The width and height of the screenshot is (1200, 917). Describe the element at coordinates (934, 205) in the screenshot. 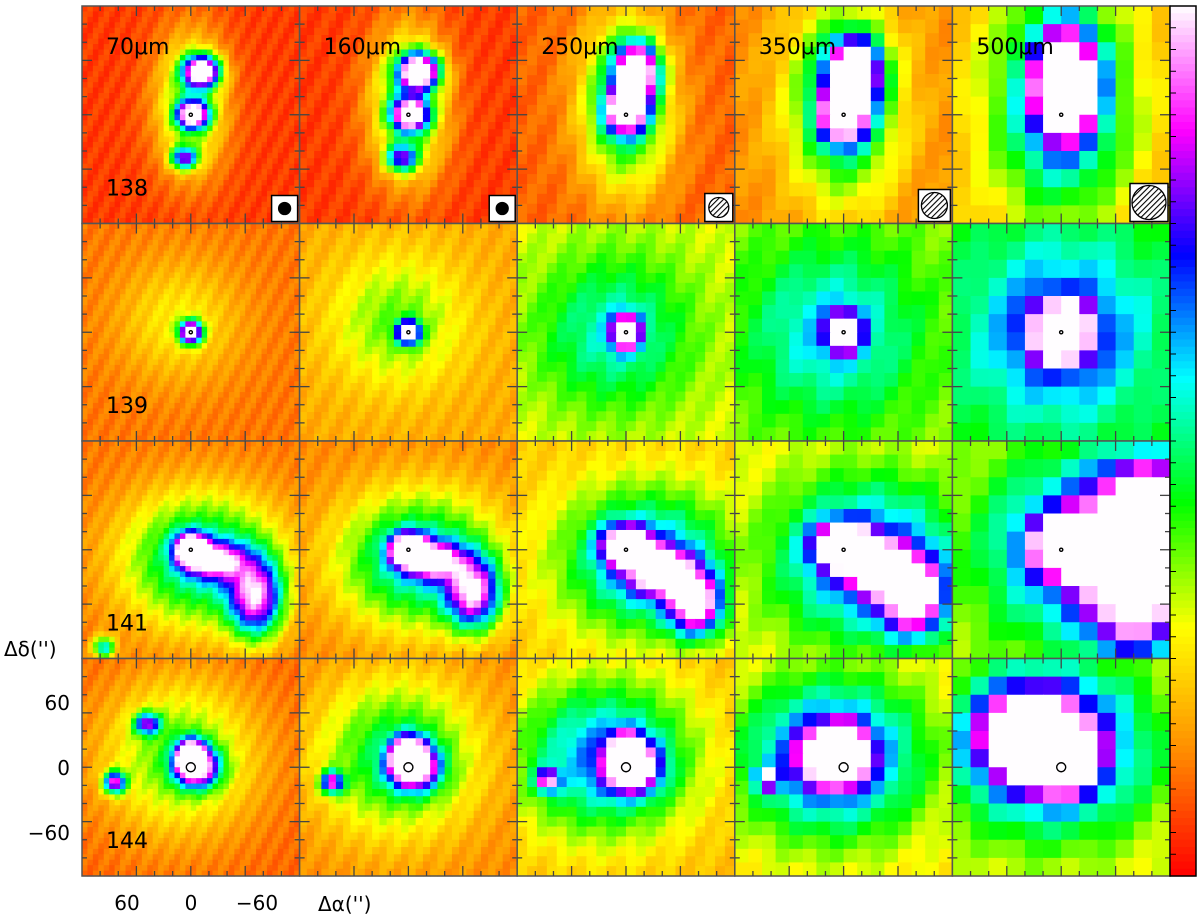

I see `hatched-circle-beam-icon` at that location.